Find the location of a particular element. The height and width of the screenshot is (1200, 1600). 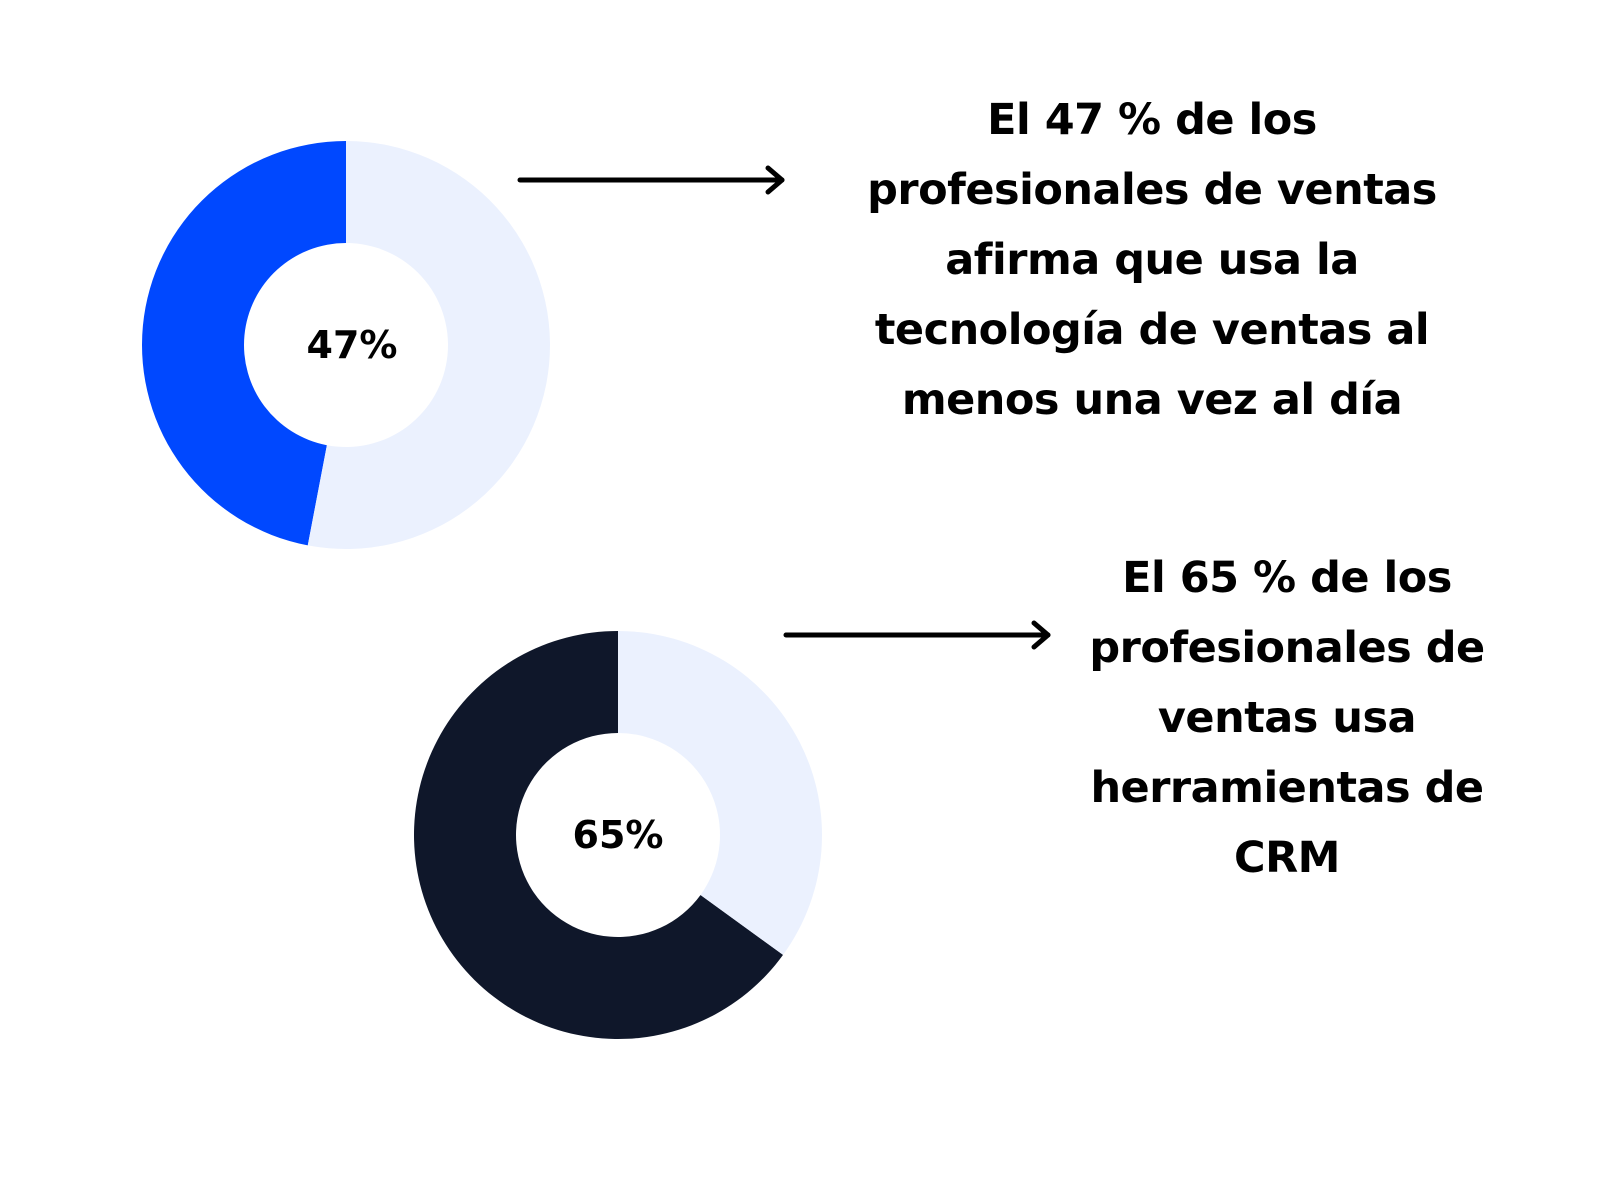

caption-2-line: herramientas de is located at coordinates (1287, 788).